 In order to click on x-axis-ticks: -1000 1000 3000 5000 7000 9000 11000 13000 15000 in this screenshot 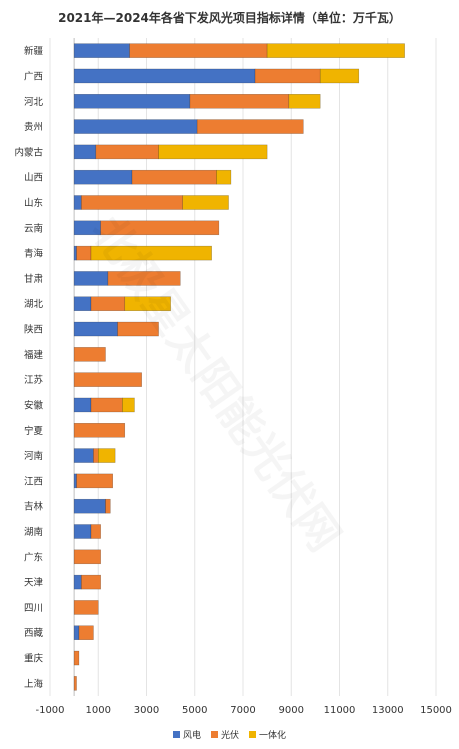, I will do `click(243, 710)`.